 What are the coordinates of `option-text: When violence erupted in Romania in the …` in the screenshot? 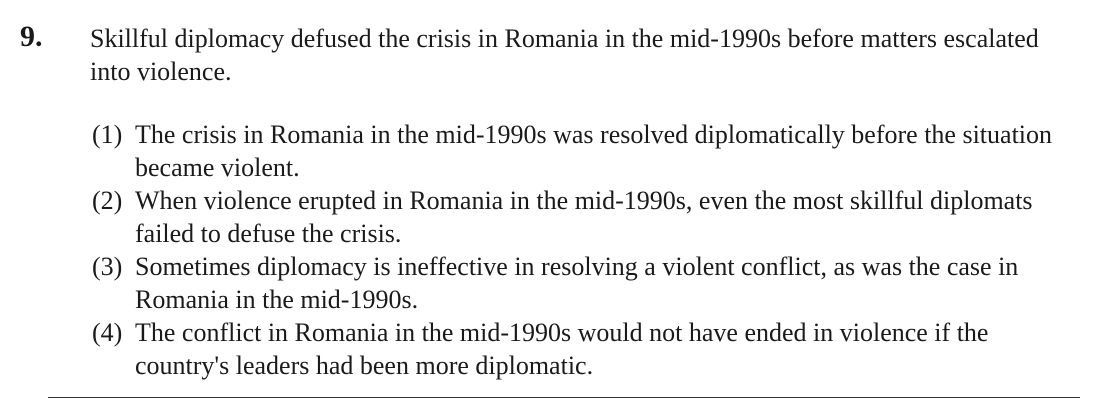 It's located at (584, 217).